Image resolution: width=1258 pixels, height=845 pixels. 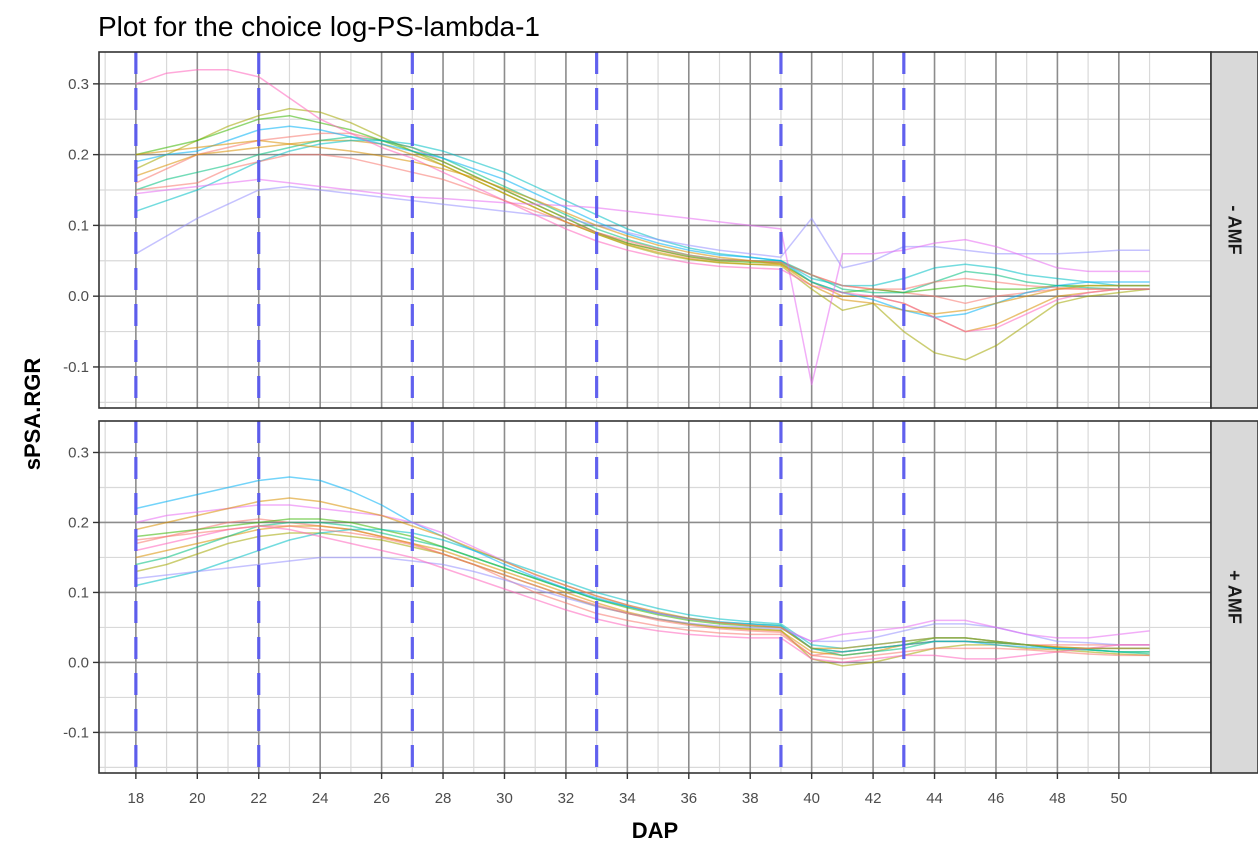 I want to click on x-tick-label: 22, so click(x=258, y=798).